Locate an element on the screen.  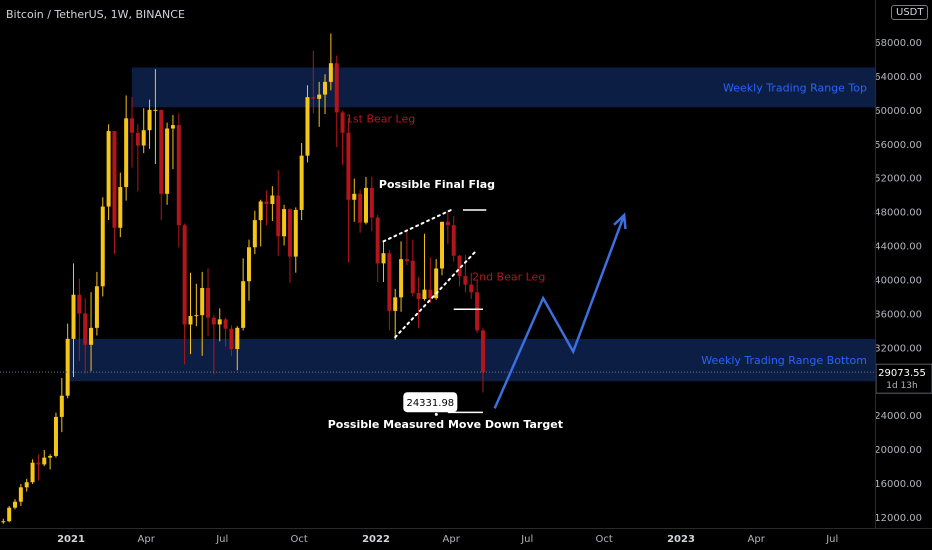
price-tick-label: 64000.00 is located at coordinates (898, 77).